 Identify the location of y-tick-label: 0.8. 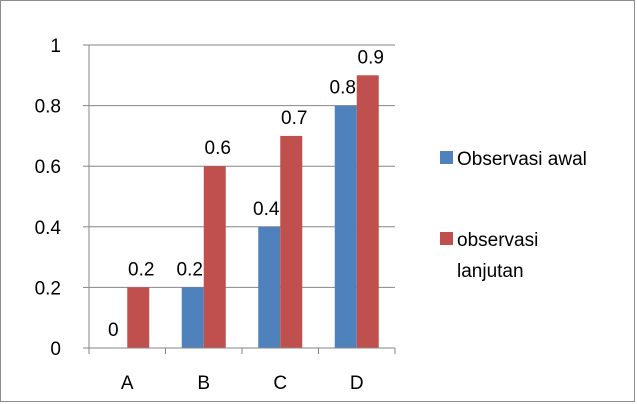
(48, 107).